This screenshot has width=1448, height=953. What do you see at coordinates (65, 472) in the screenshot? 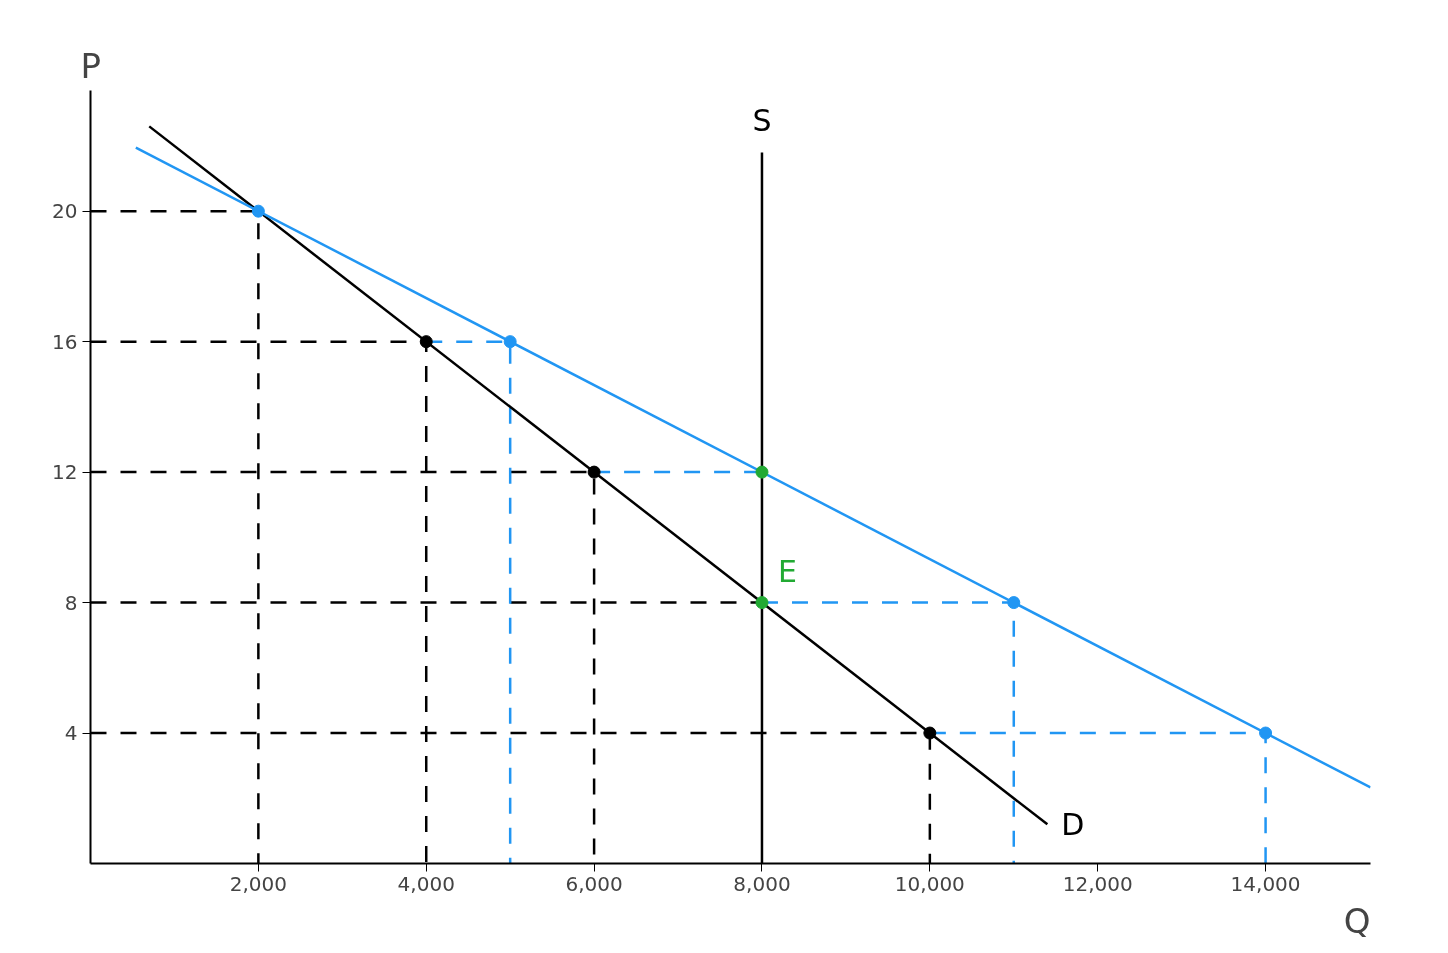
I see `y-tick-label: 12` at bounding box center [65, 472].